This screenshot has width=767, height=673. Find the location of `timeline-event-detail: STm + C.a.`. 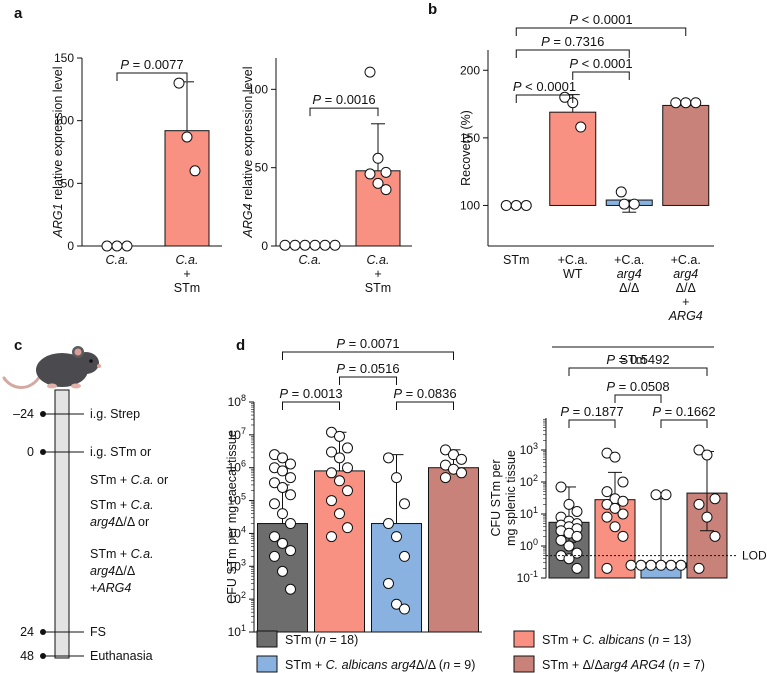

timeline-event-detail: STm + C.a. is located at coordinates (122, 554).